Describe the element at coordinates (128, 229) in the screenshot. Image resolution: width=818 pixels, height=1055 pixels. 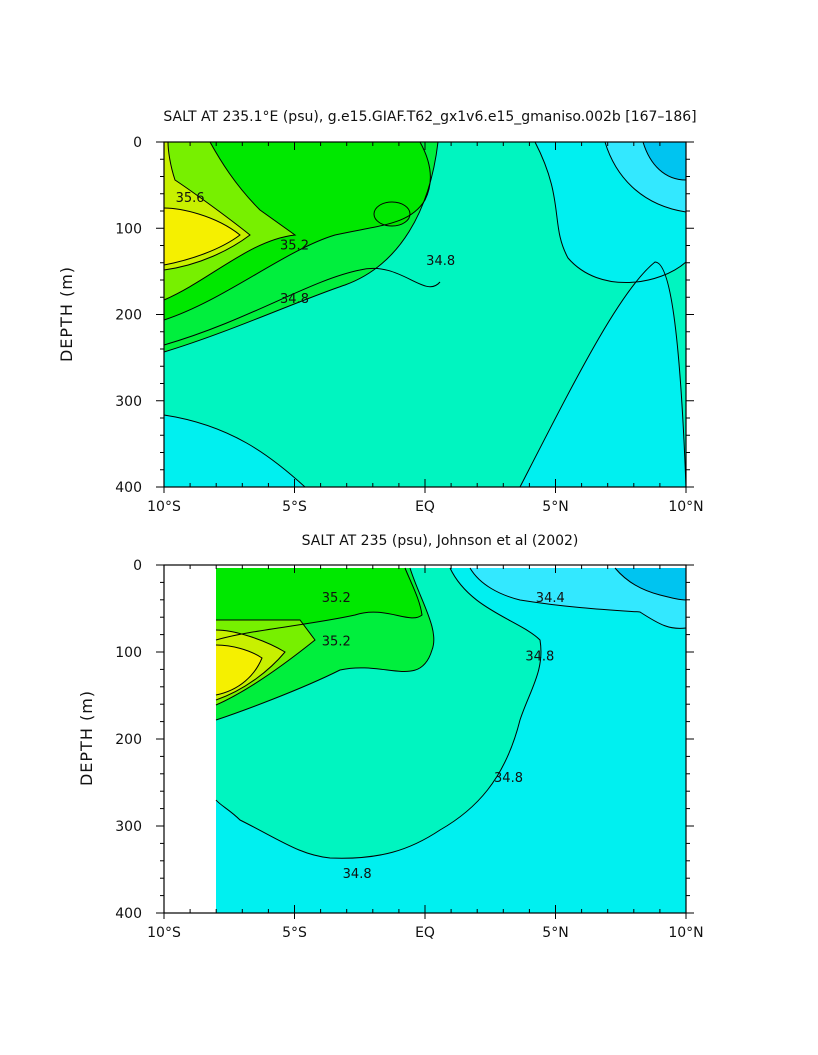
I see `top-ytick-label: 100` at that location.